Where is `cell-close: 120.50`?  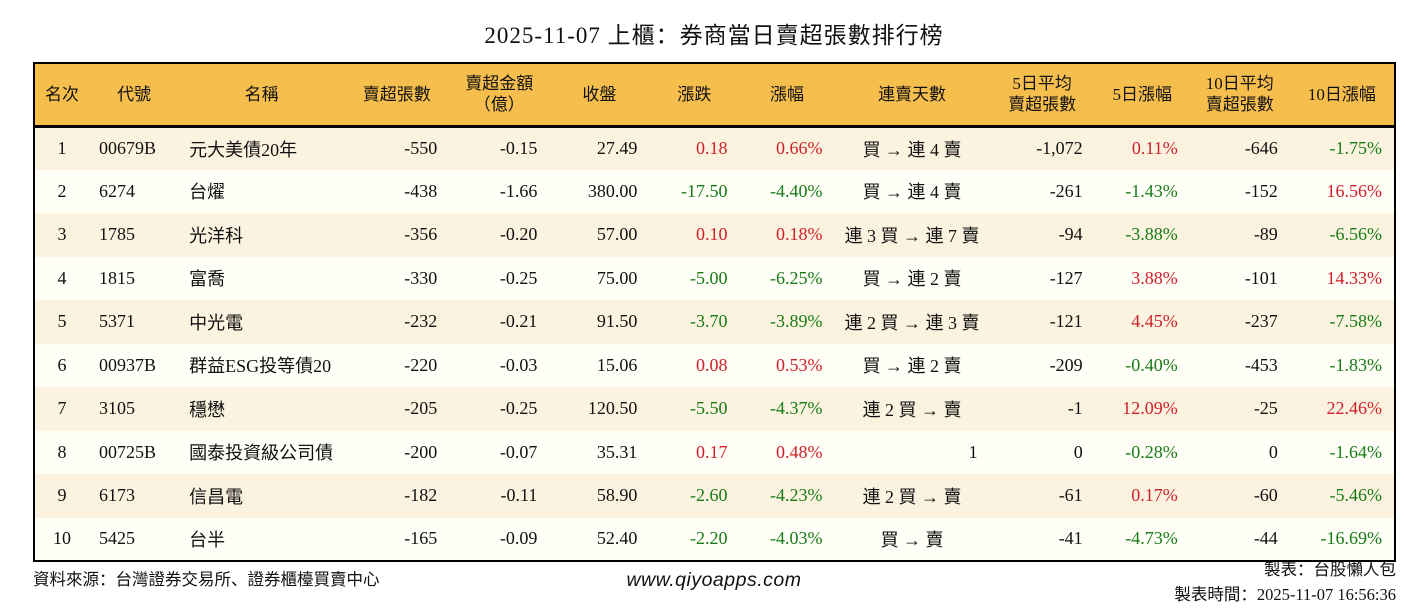
cell-close: 120.50 is located at coordinates (612, 408).